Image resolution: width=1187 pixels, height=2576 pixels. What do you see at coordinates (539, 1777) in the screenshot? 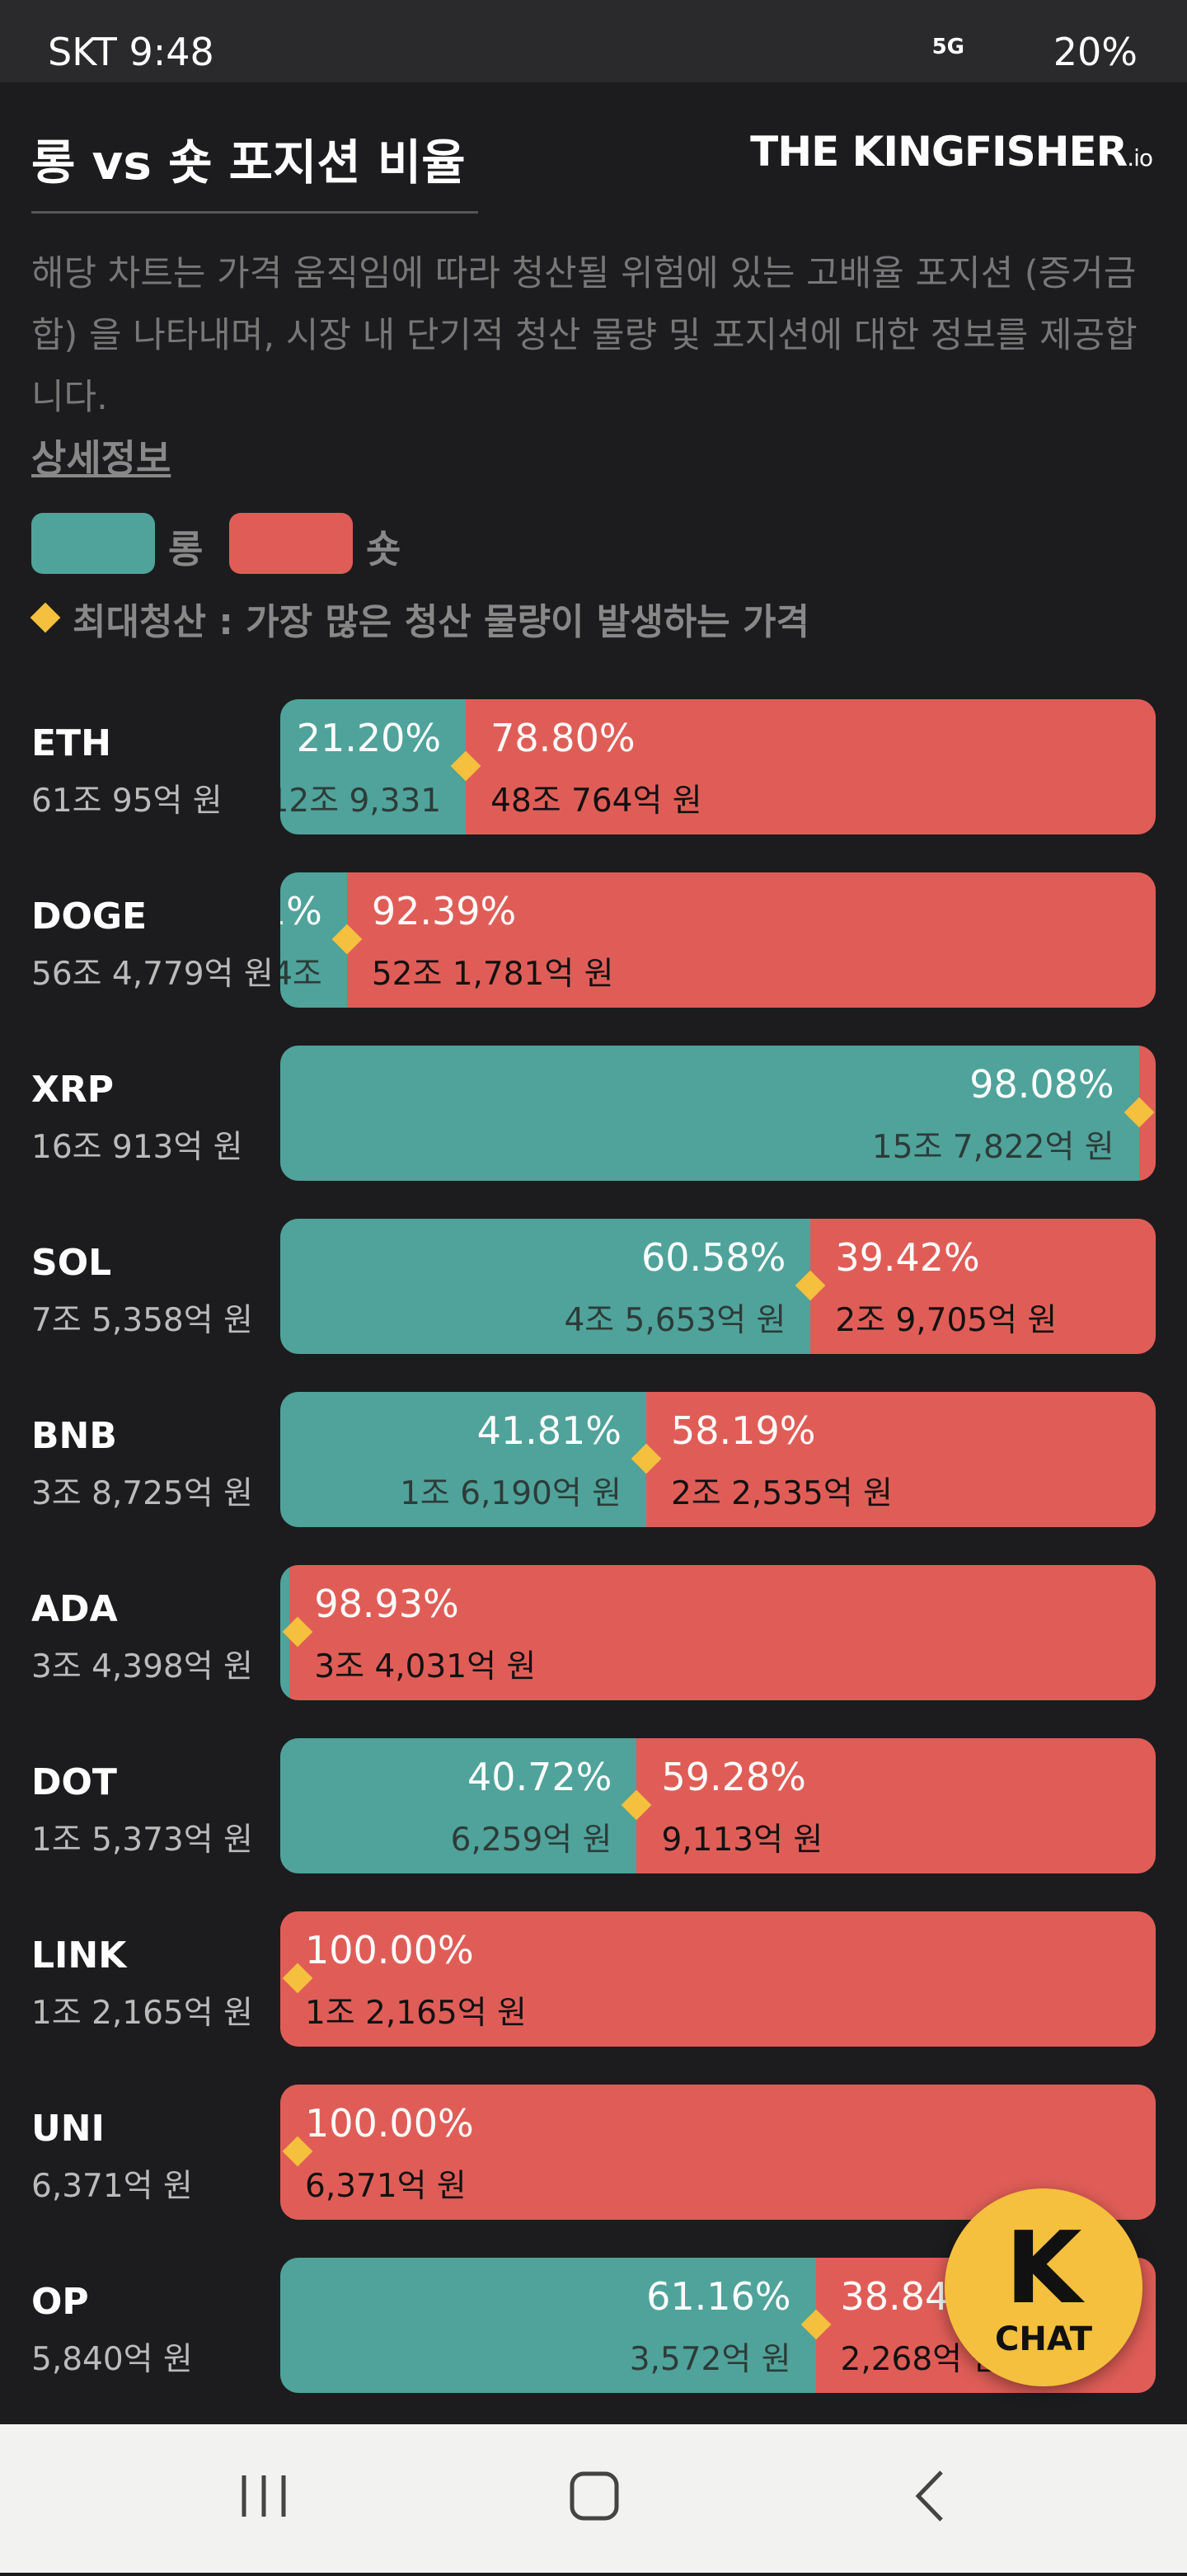
I see `long-percent: 40.72%` at bounding box center [539, 1777].